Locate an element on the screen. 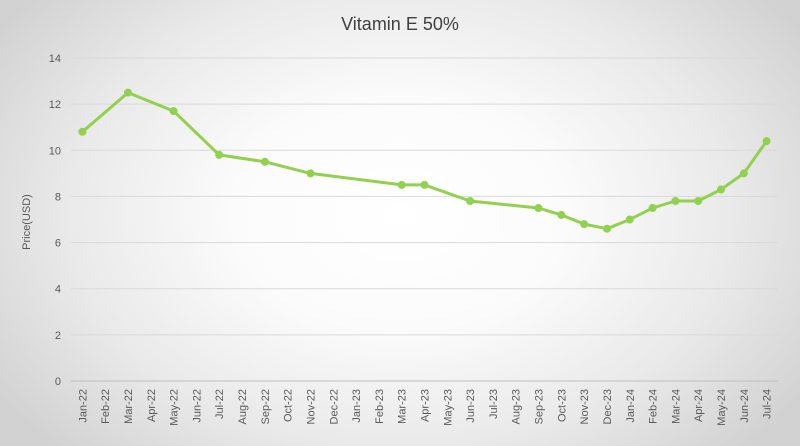 The height and width of the screenshot is (446, 800). x-tick-label: Feb-22 is located at coordinates (106, 406).